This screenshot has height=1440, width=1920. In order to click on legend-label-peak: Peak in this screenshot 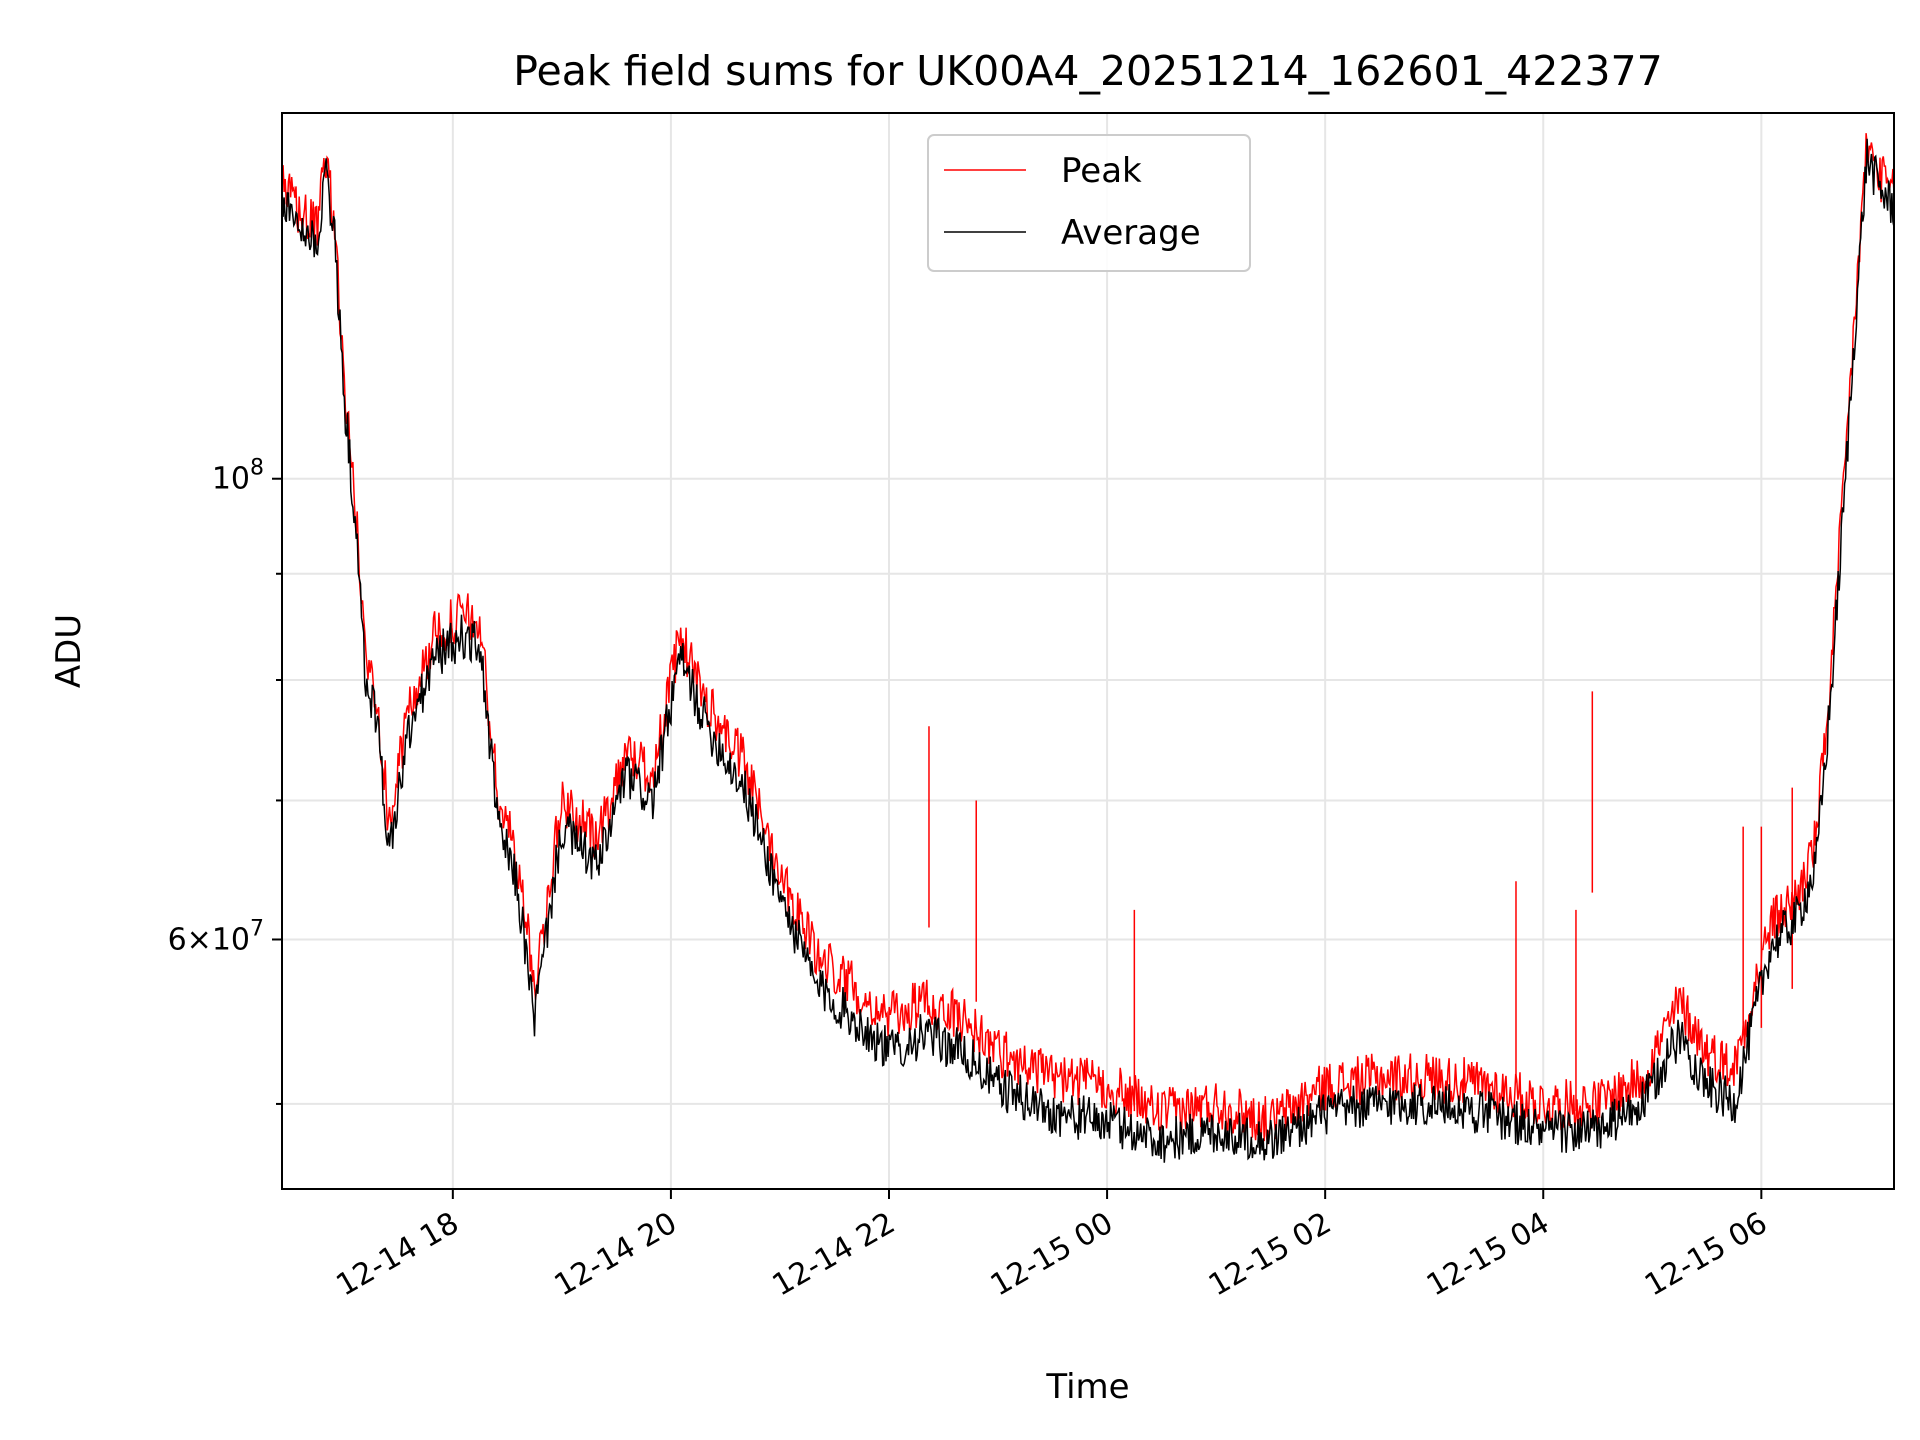, I will do `click(1101, 171)`.